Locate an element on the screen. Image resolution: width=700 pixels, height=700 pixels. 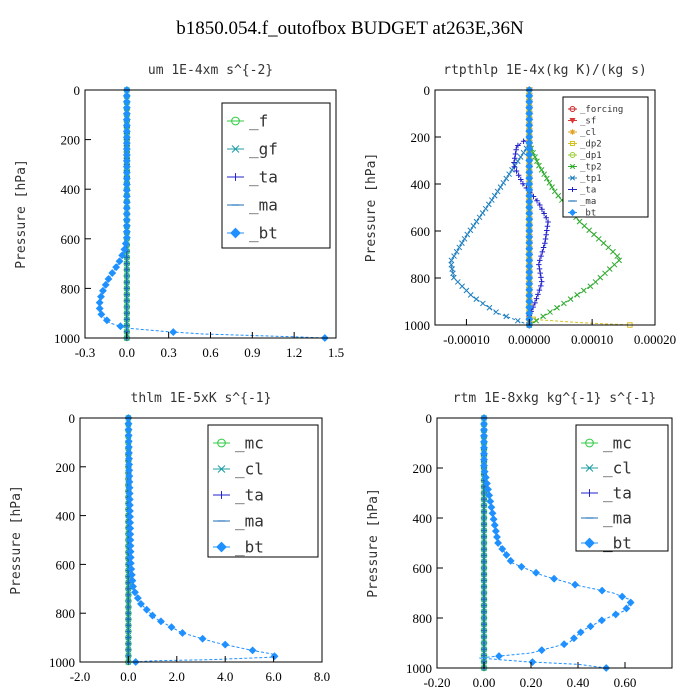
x-tick-label: -2.0 is located at coordinates (80, 676).